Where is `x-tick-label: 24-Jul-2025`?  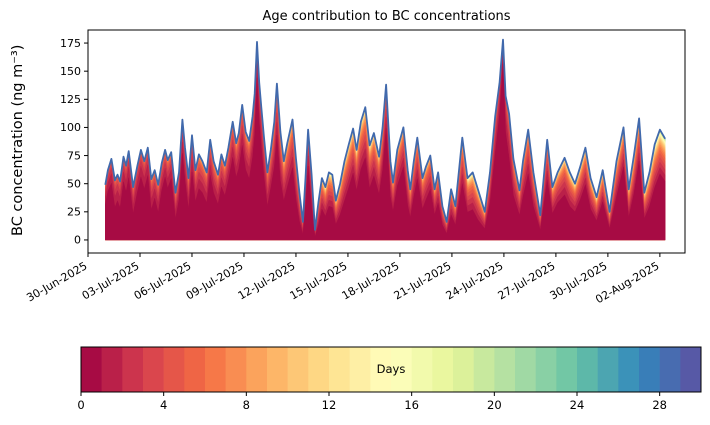
x-tick-label: 24-Jul-2025 is located at coordinates (475, 280).